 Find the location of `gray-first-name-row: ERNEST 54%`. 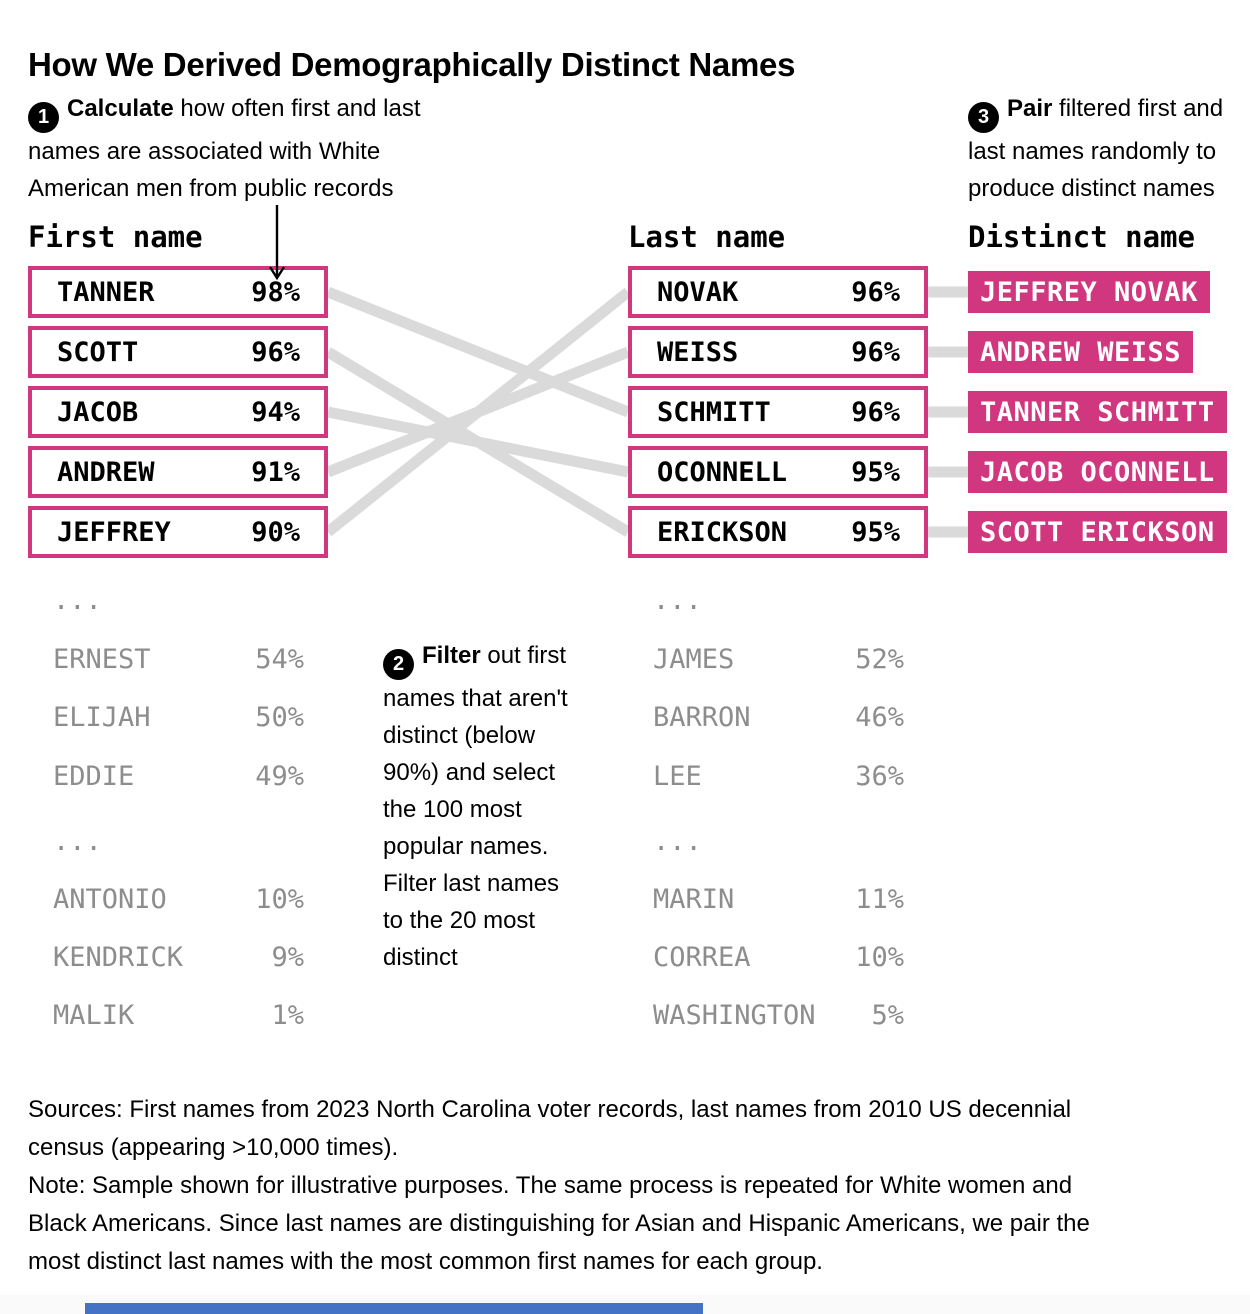

gray-first-name-row: ERNEST 54% is located at coordinates (178, 659).